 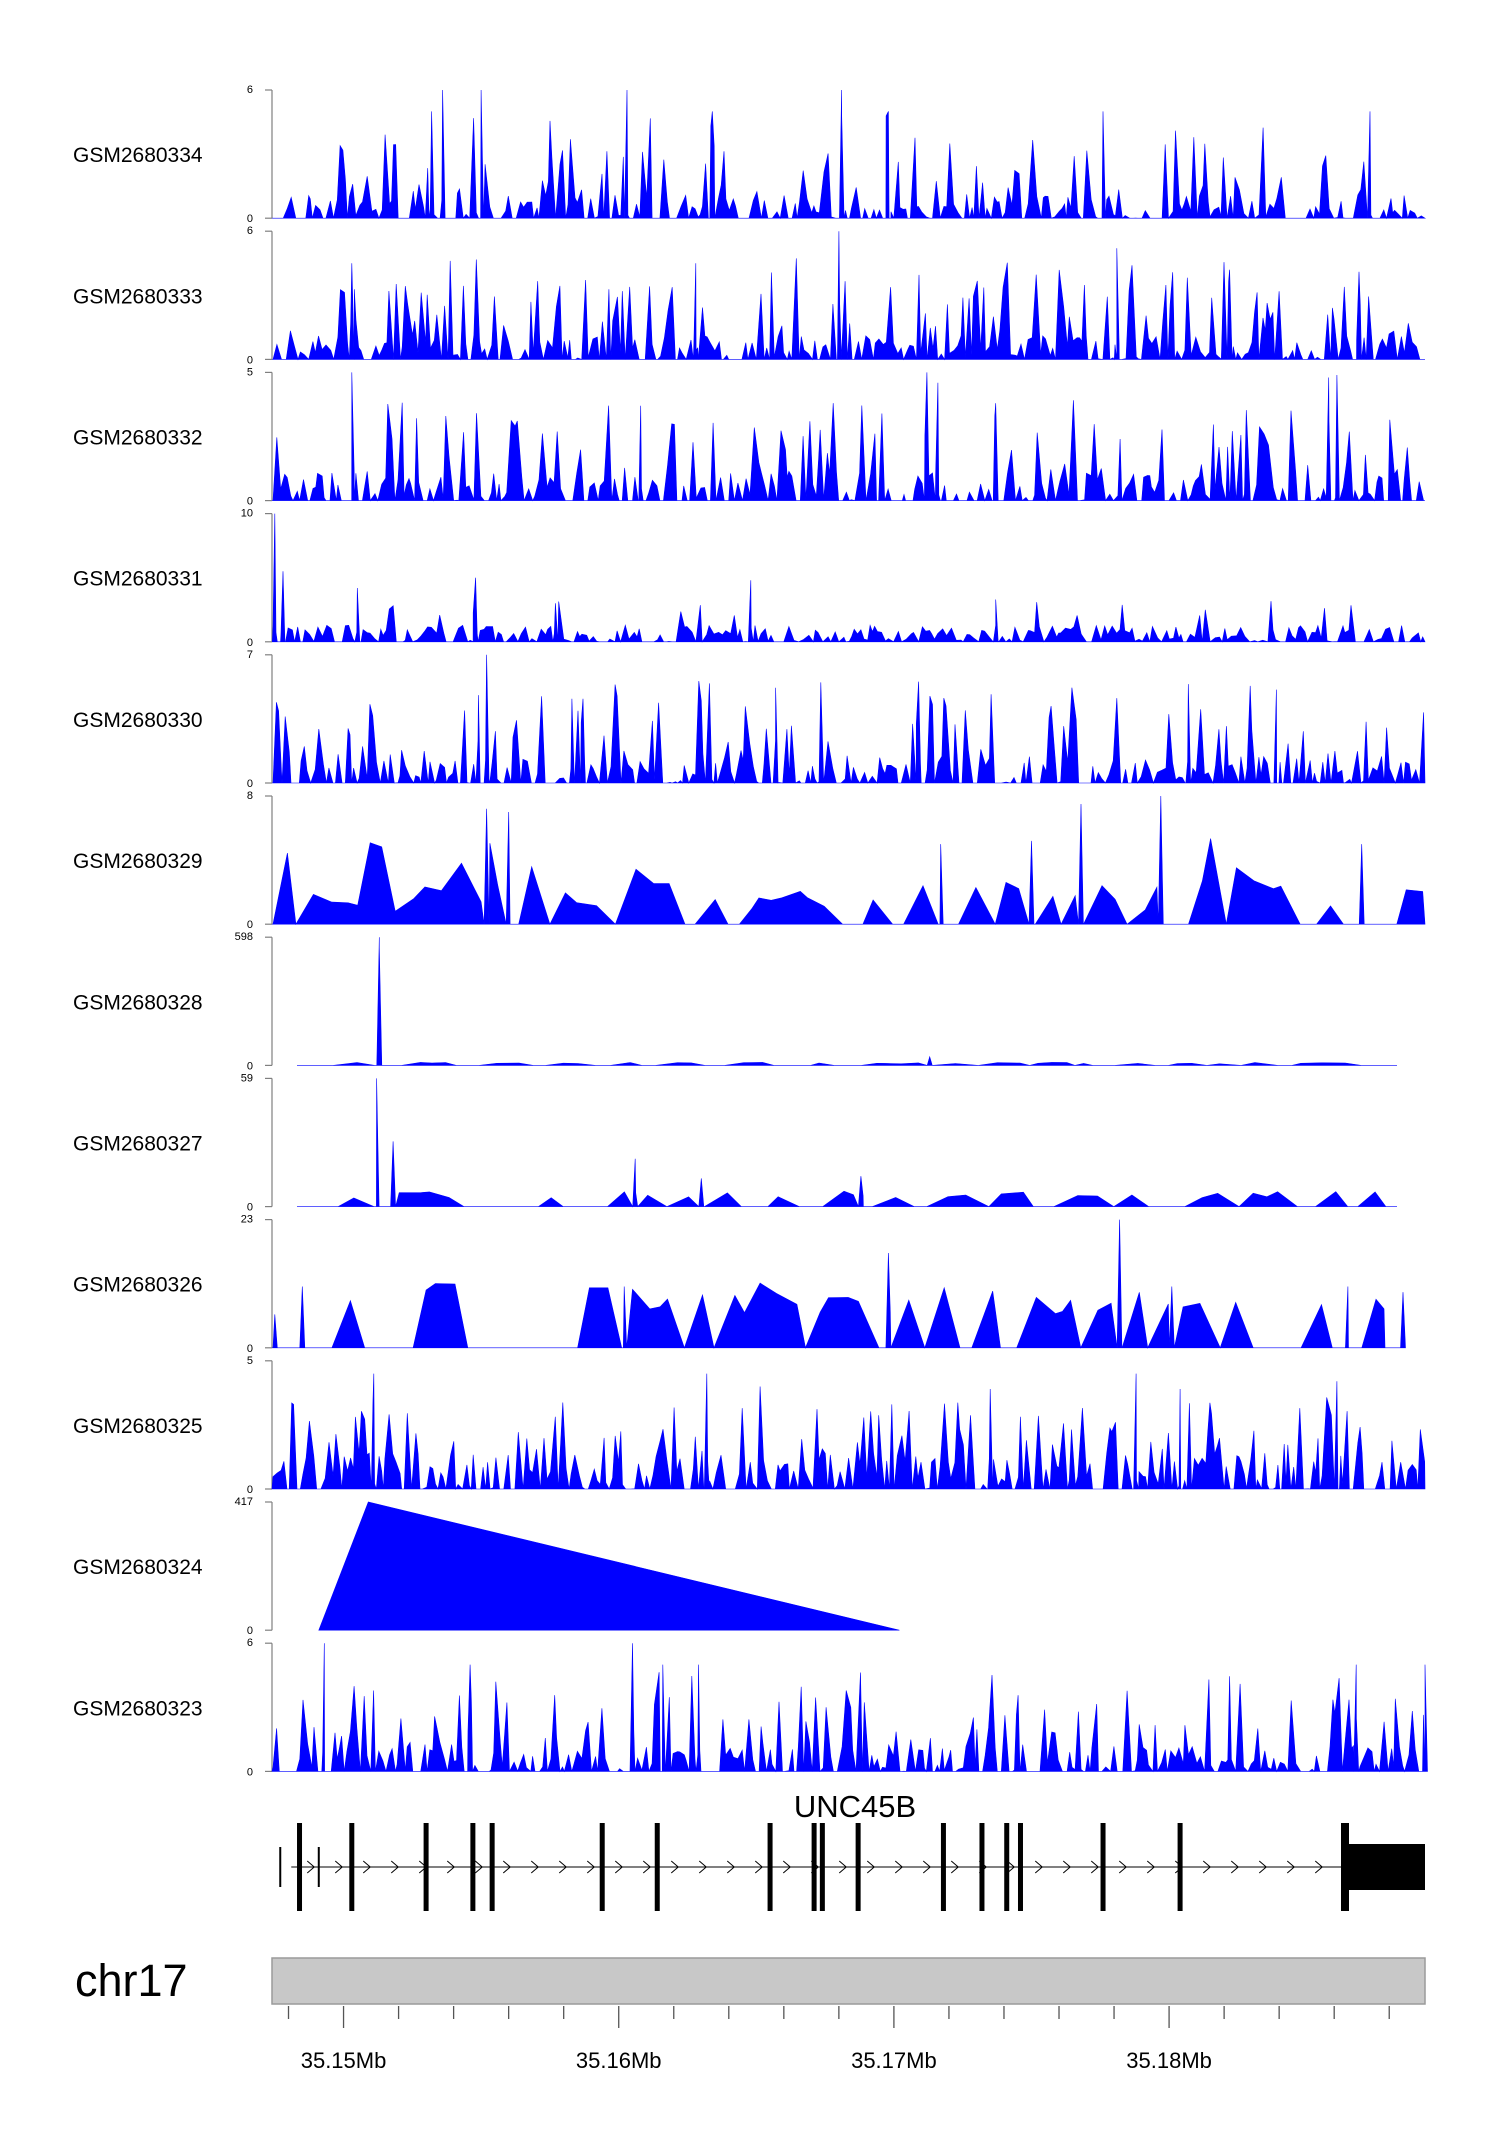 I want to click on track-gsm2680323: GSM2680323 6 0, so click(x=750, y=1707).